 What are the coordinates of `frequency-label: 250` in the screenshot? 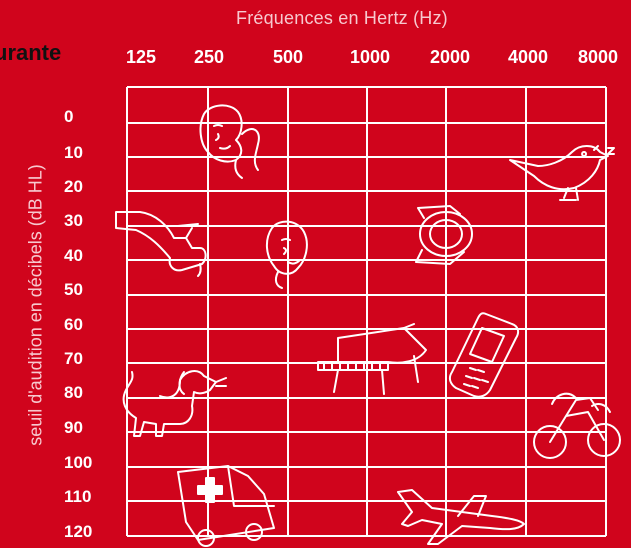 It's located at (209, 57).